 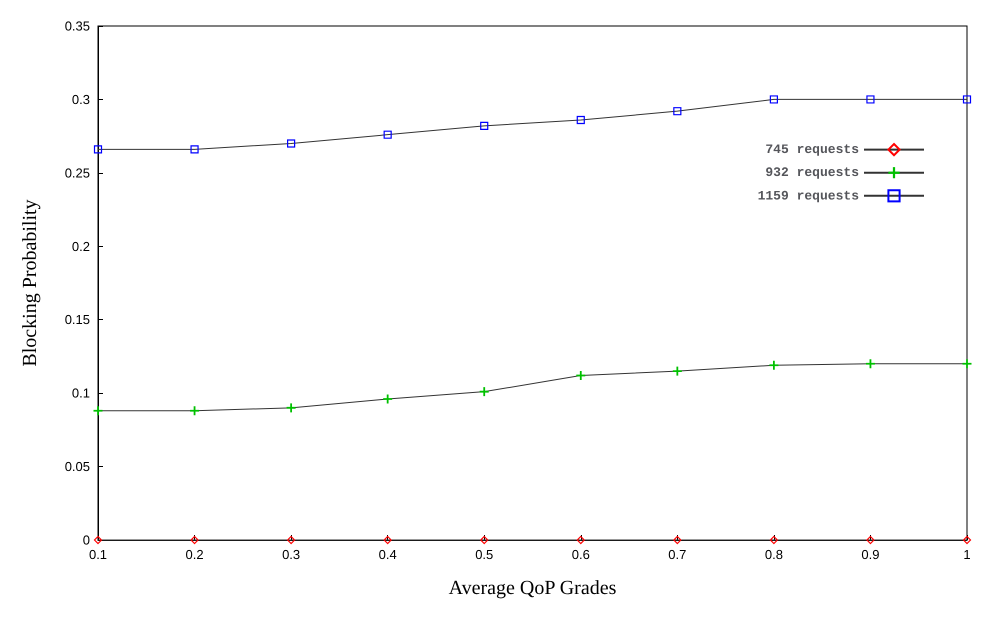 I want to click on x-tick-label: 0.9, so click(x=870, y=554).